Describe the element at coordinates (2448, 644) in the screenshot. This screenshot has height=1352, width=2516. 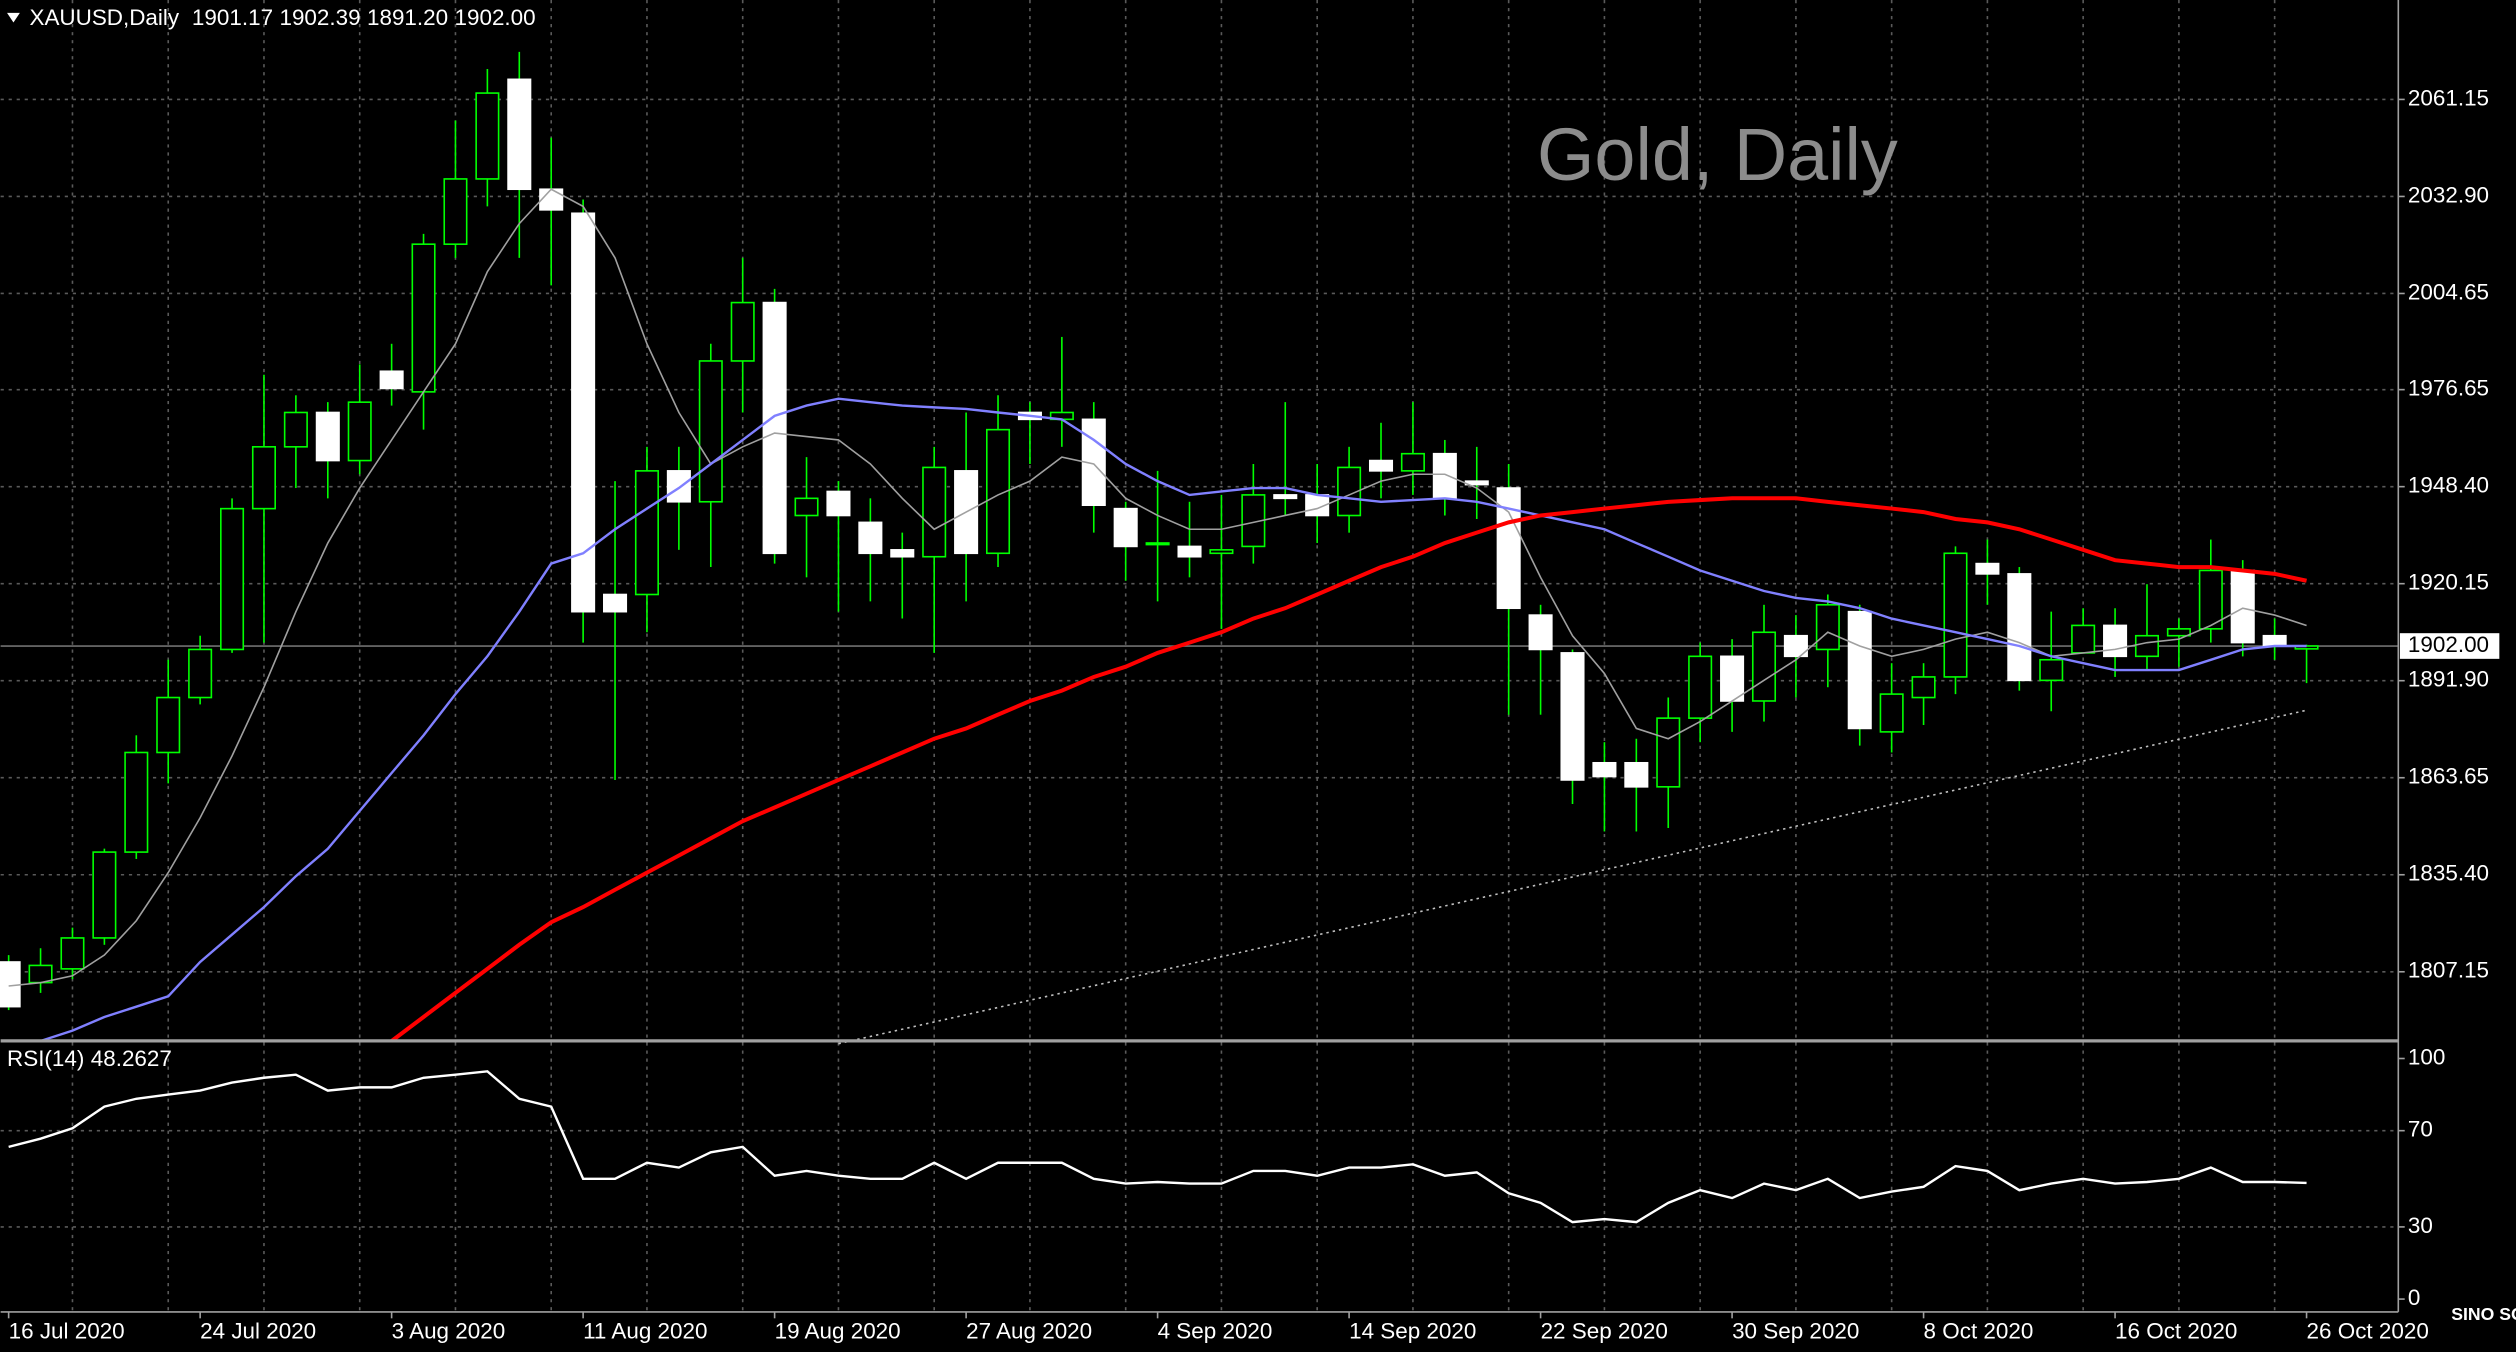
I see `current-price-label: 1902.00` at that location.